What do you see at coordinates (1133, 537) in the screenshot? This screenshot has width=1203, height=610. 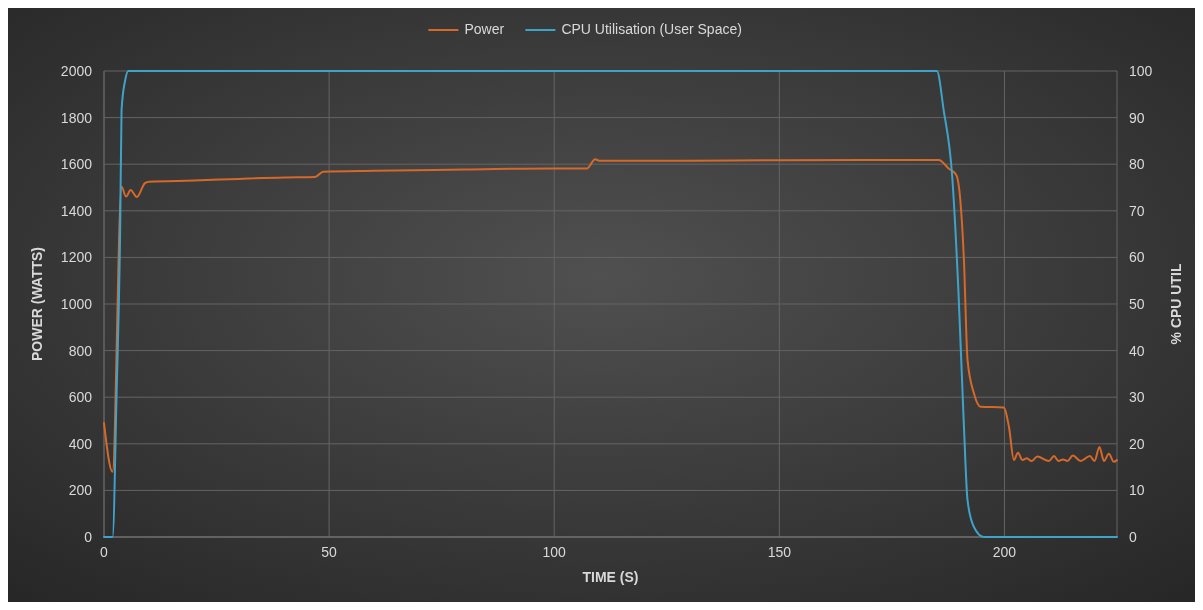 I see `y2-tick-label: 0` at bounding box center [1133, 537].